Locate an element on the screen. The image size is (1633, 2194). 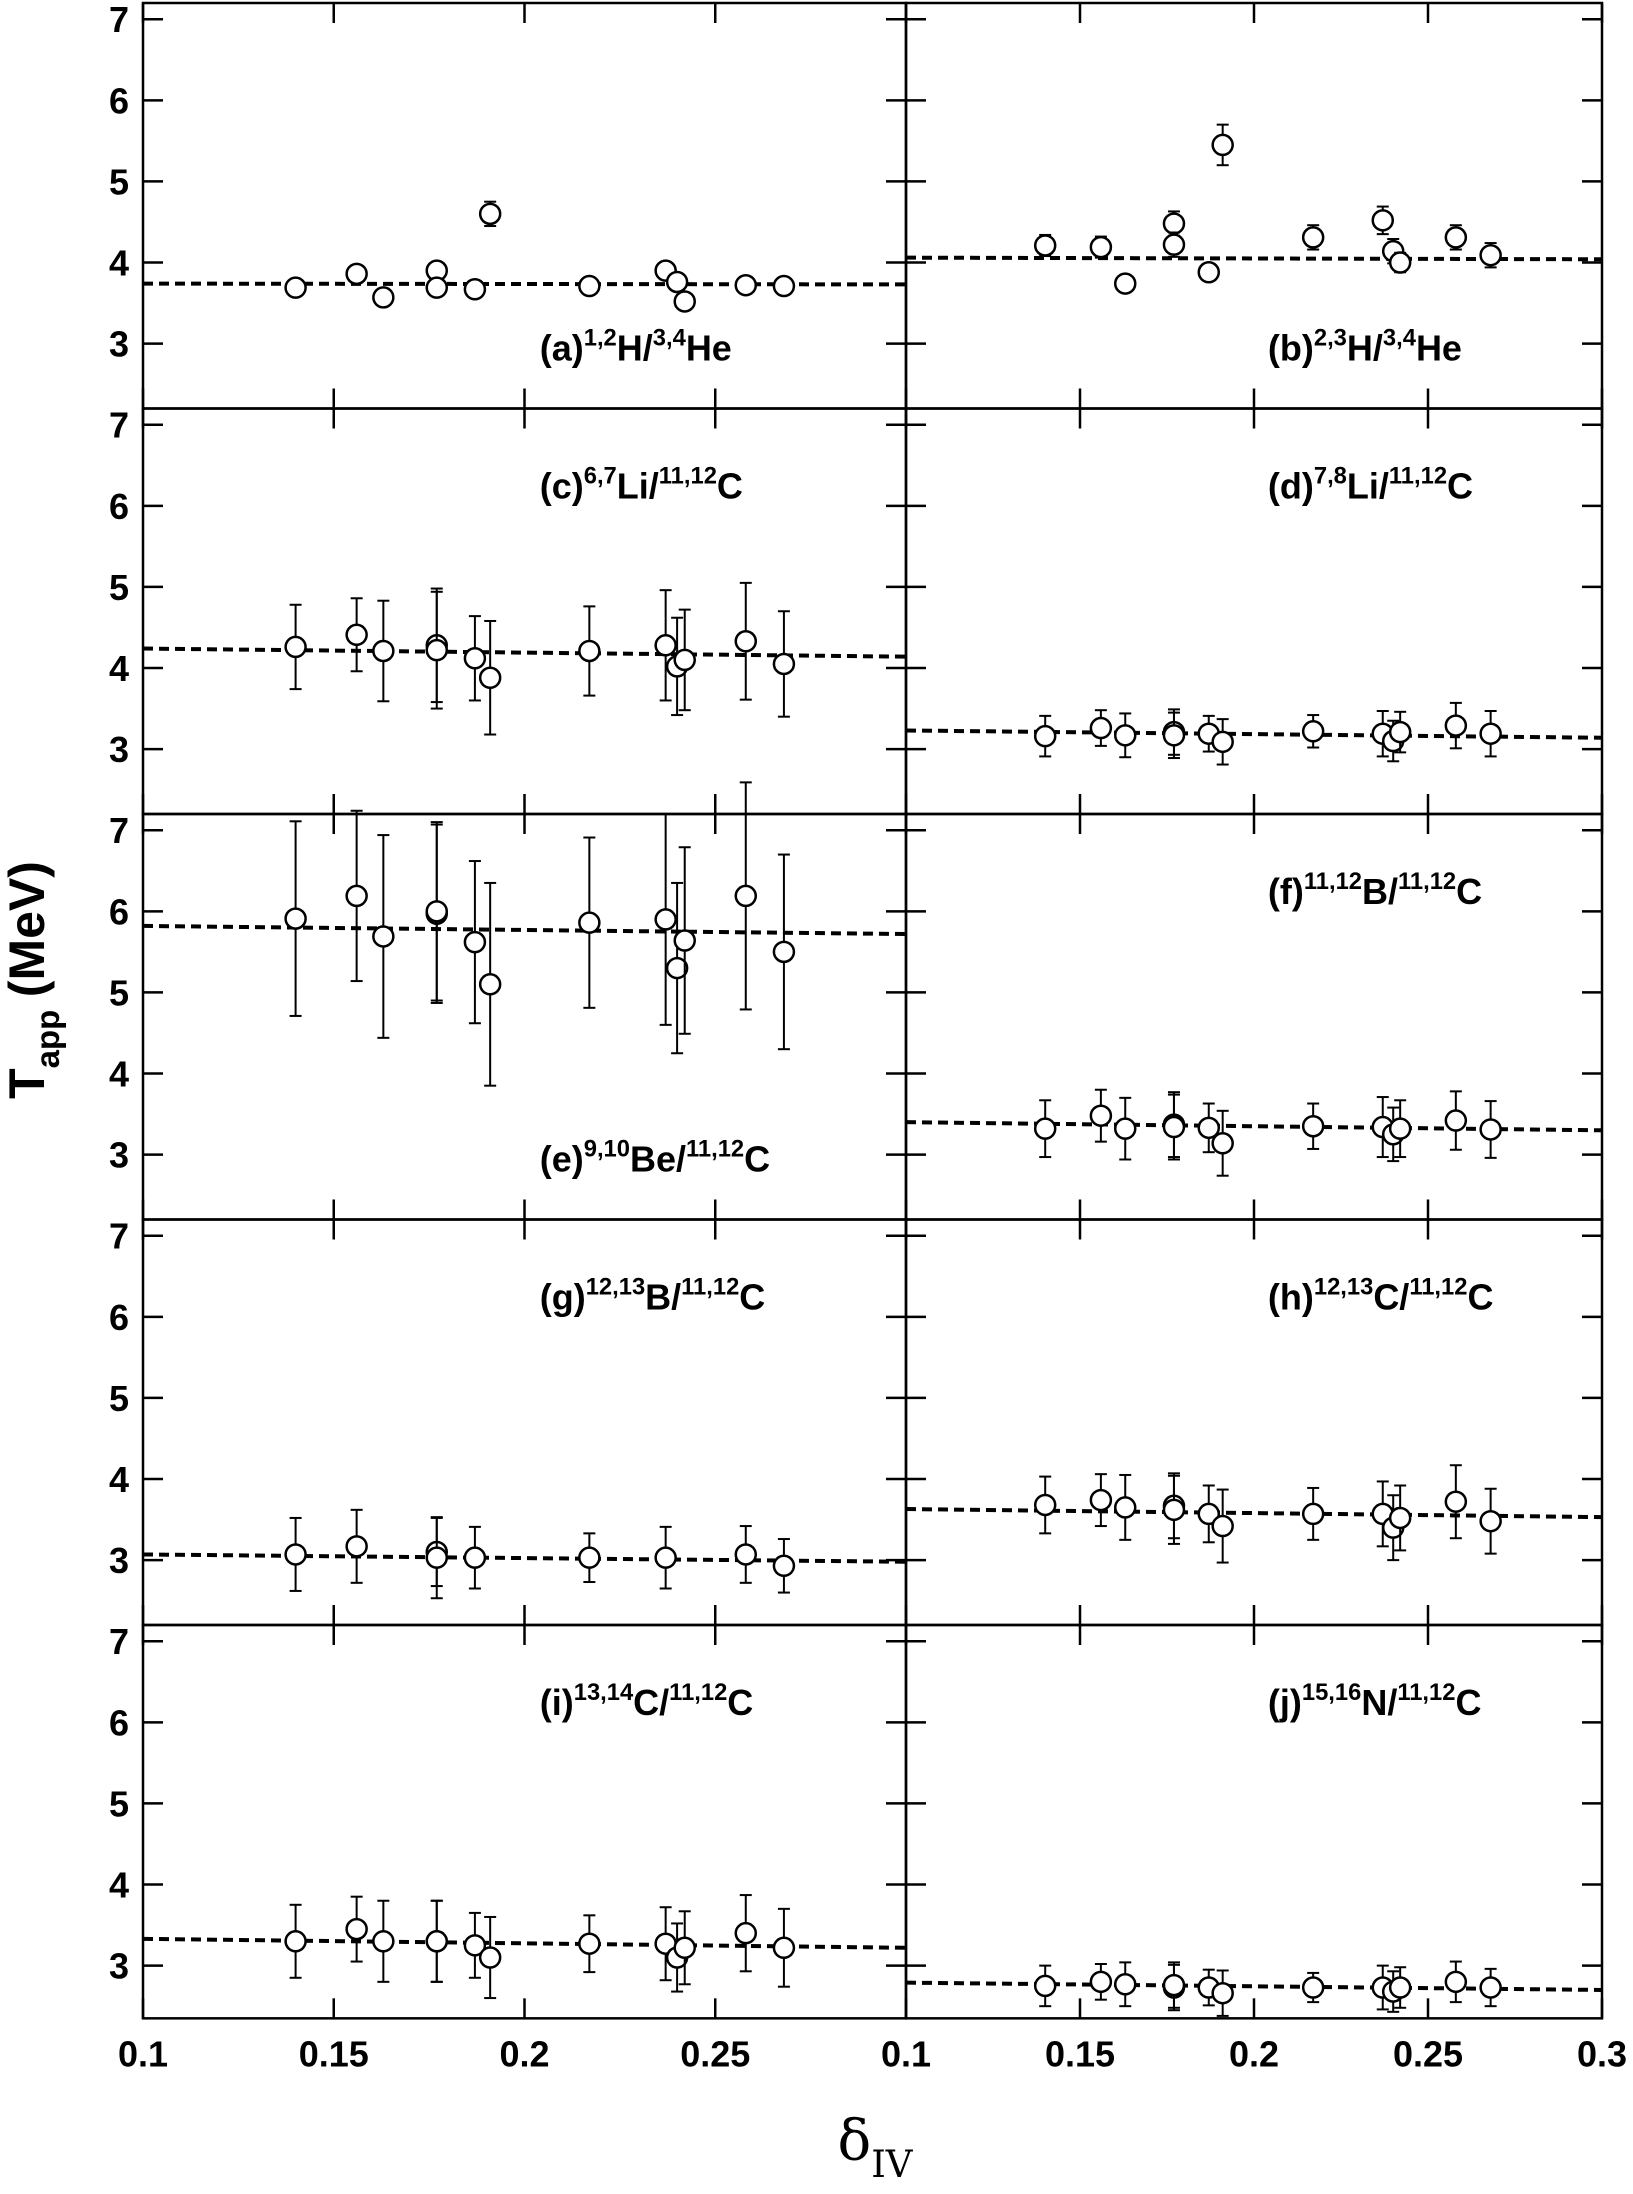
y-axis-label: Tapp (MeV) is located at coordinates (33, 980).